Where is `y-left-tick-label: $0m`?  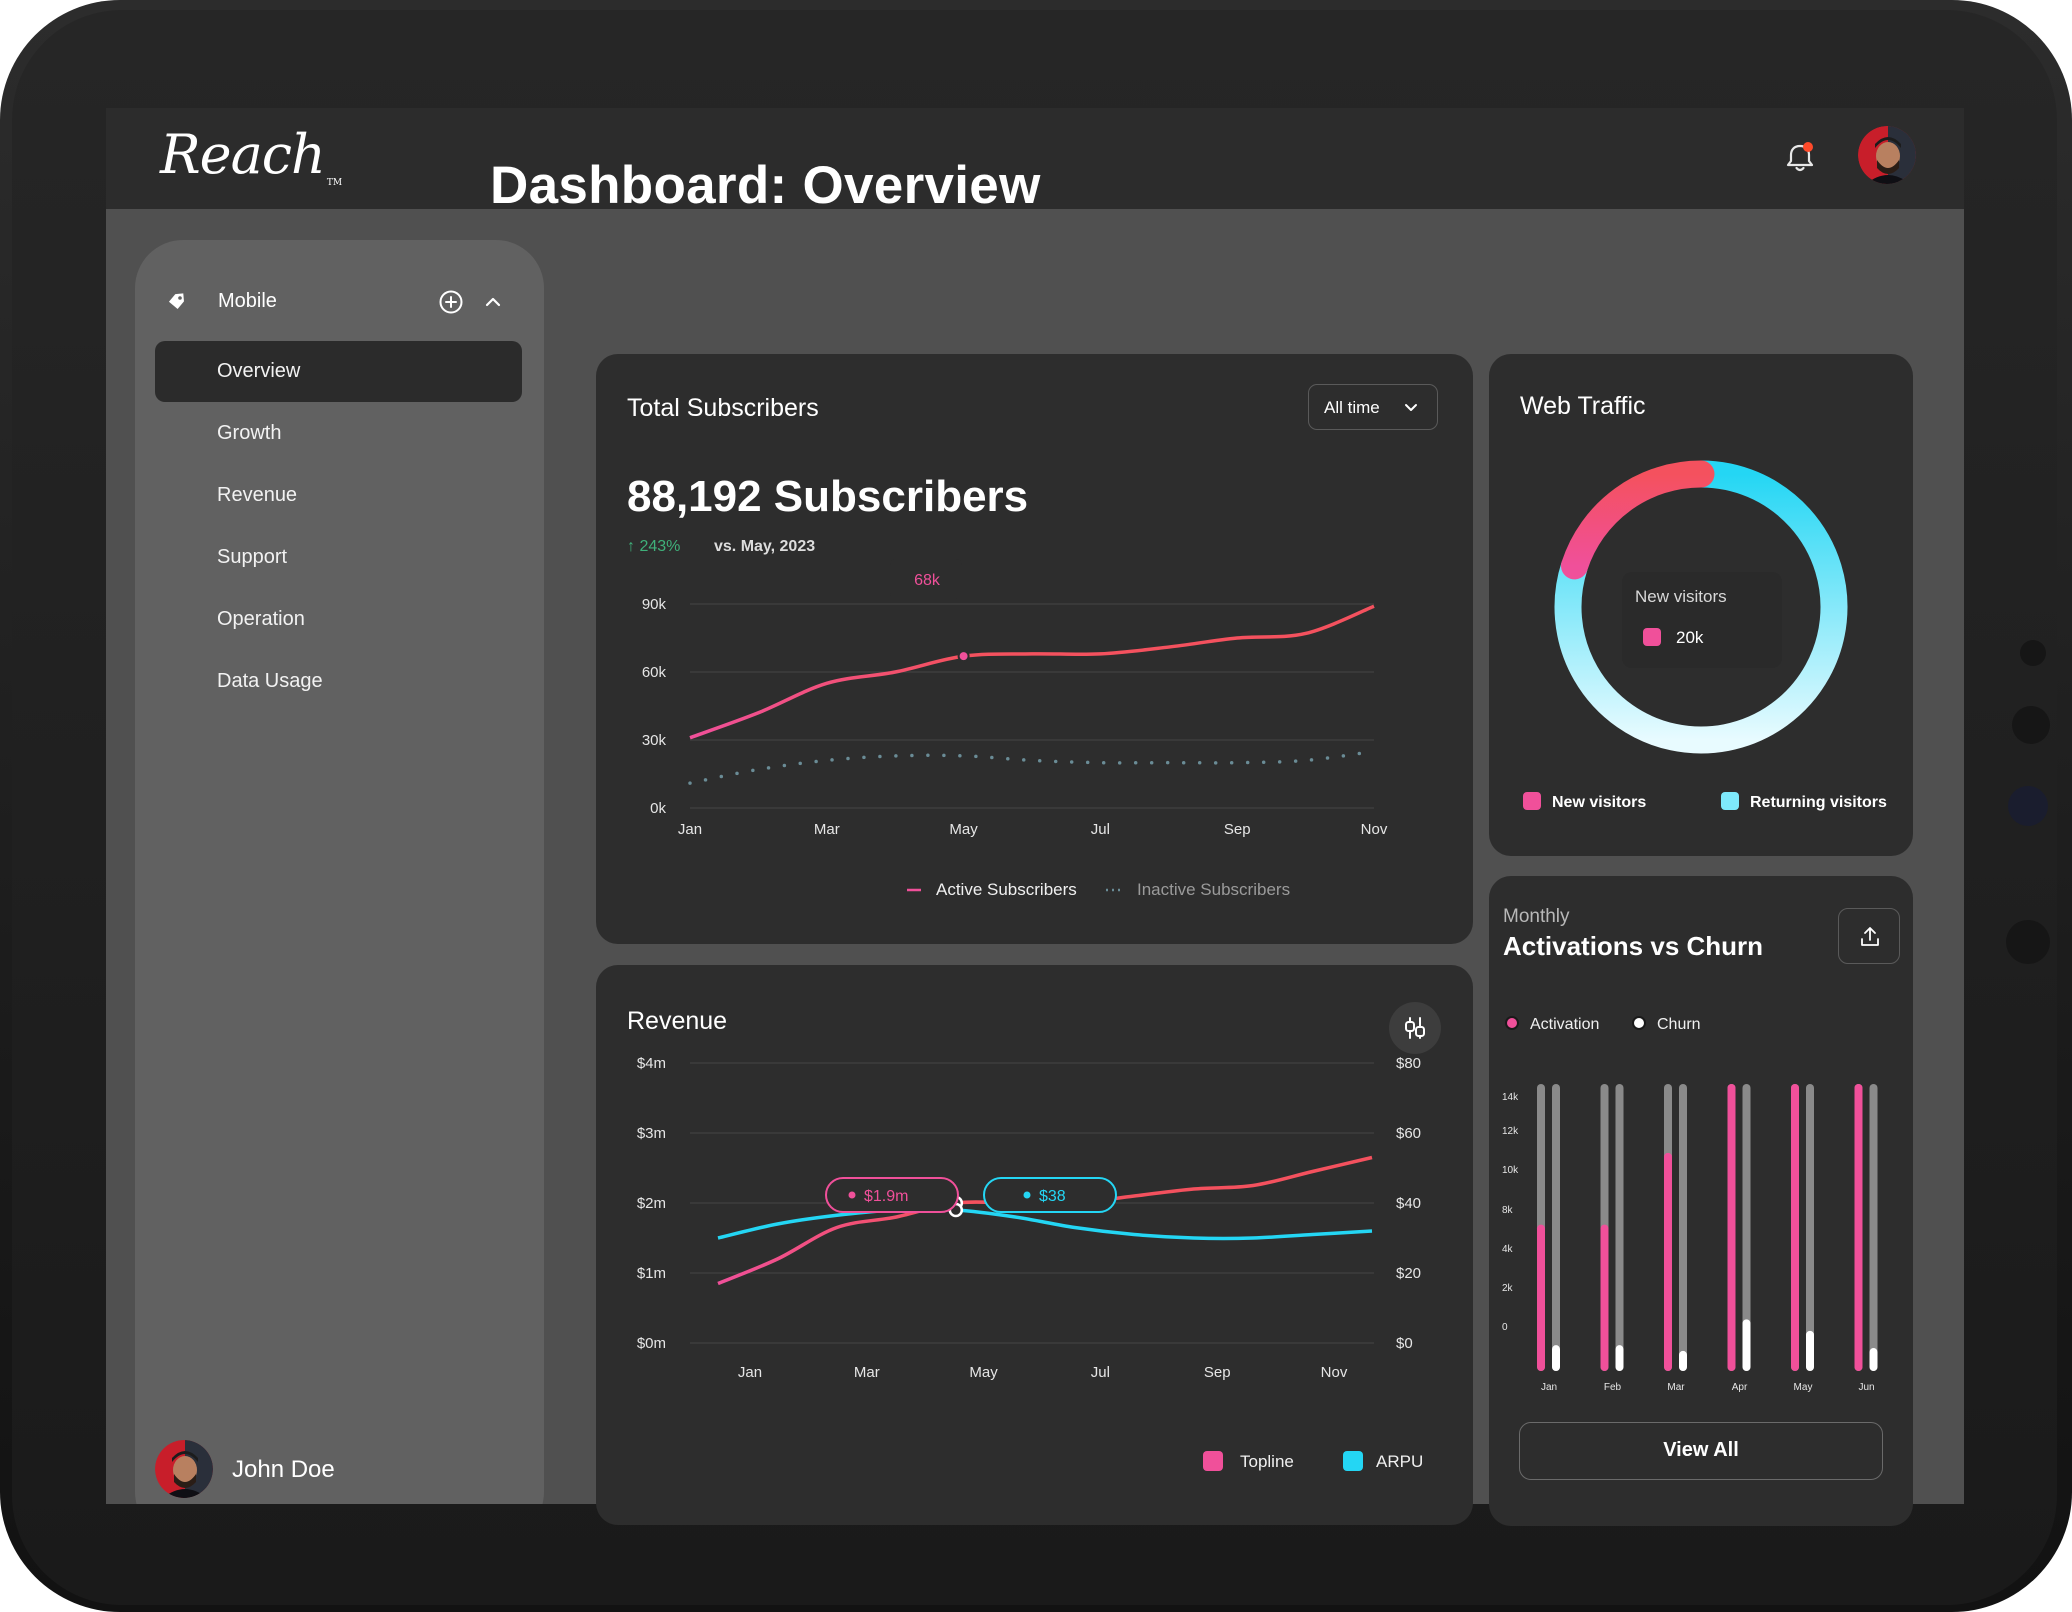 y-left-tick-label: $0m is located at coordinates (651, 1343).